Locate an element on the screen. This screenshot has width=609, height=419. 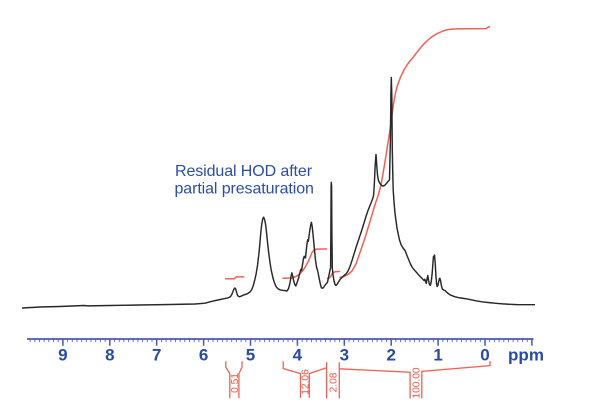
svg-text: 0.51 is located at coordinates (235, 383).